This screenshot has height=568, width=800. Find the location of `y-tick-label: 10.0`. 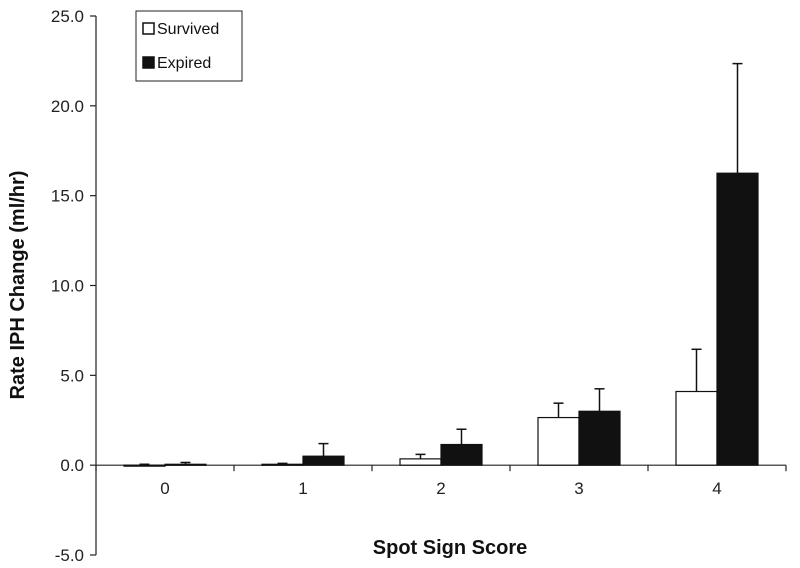

y-tick-label: 10.0 is located at coordinates (67, 286).